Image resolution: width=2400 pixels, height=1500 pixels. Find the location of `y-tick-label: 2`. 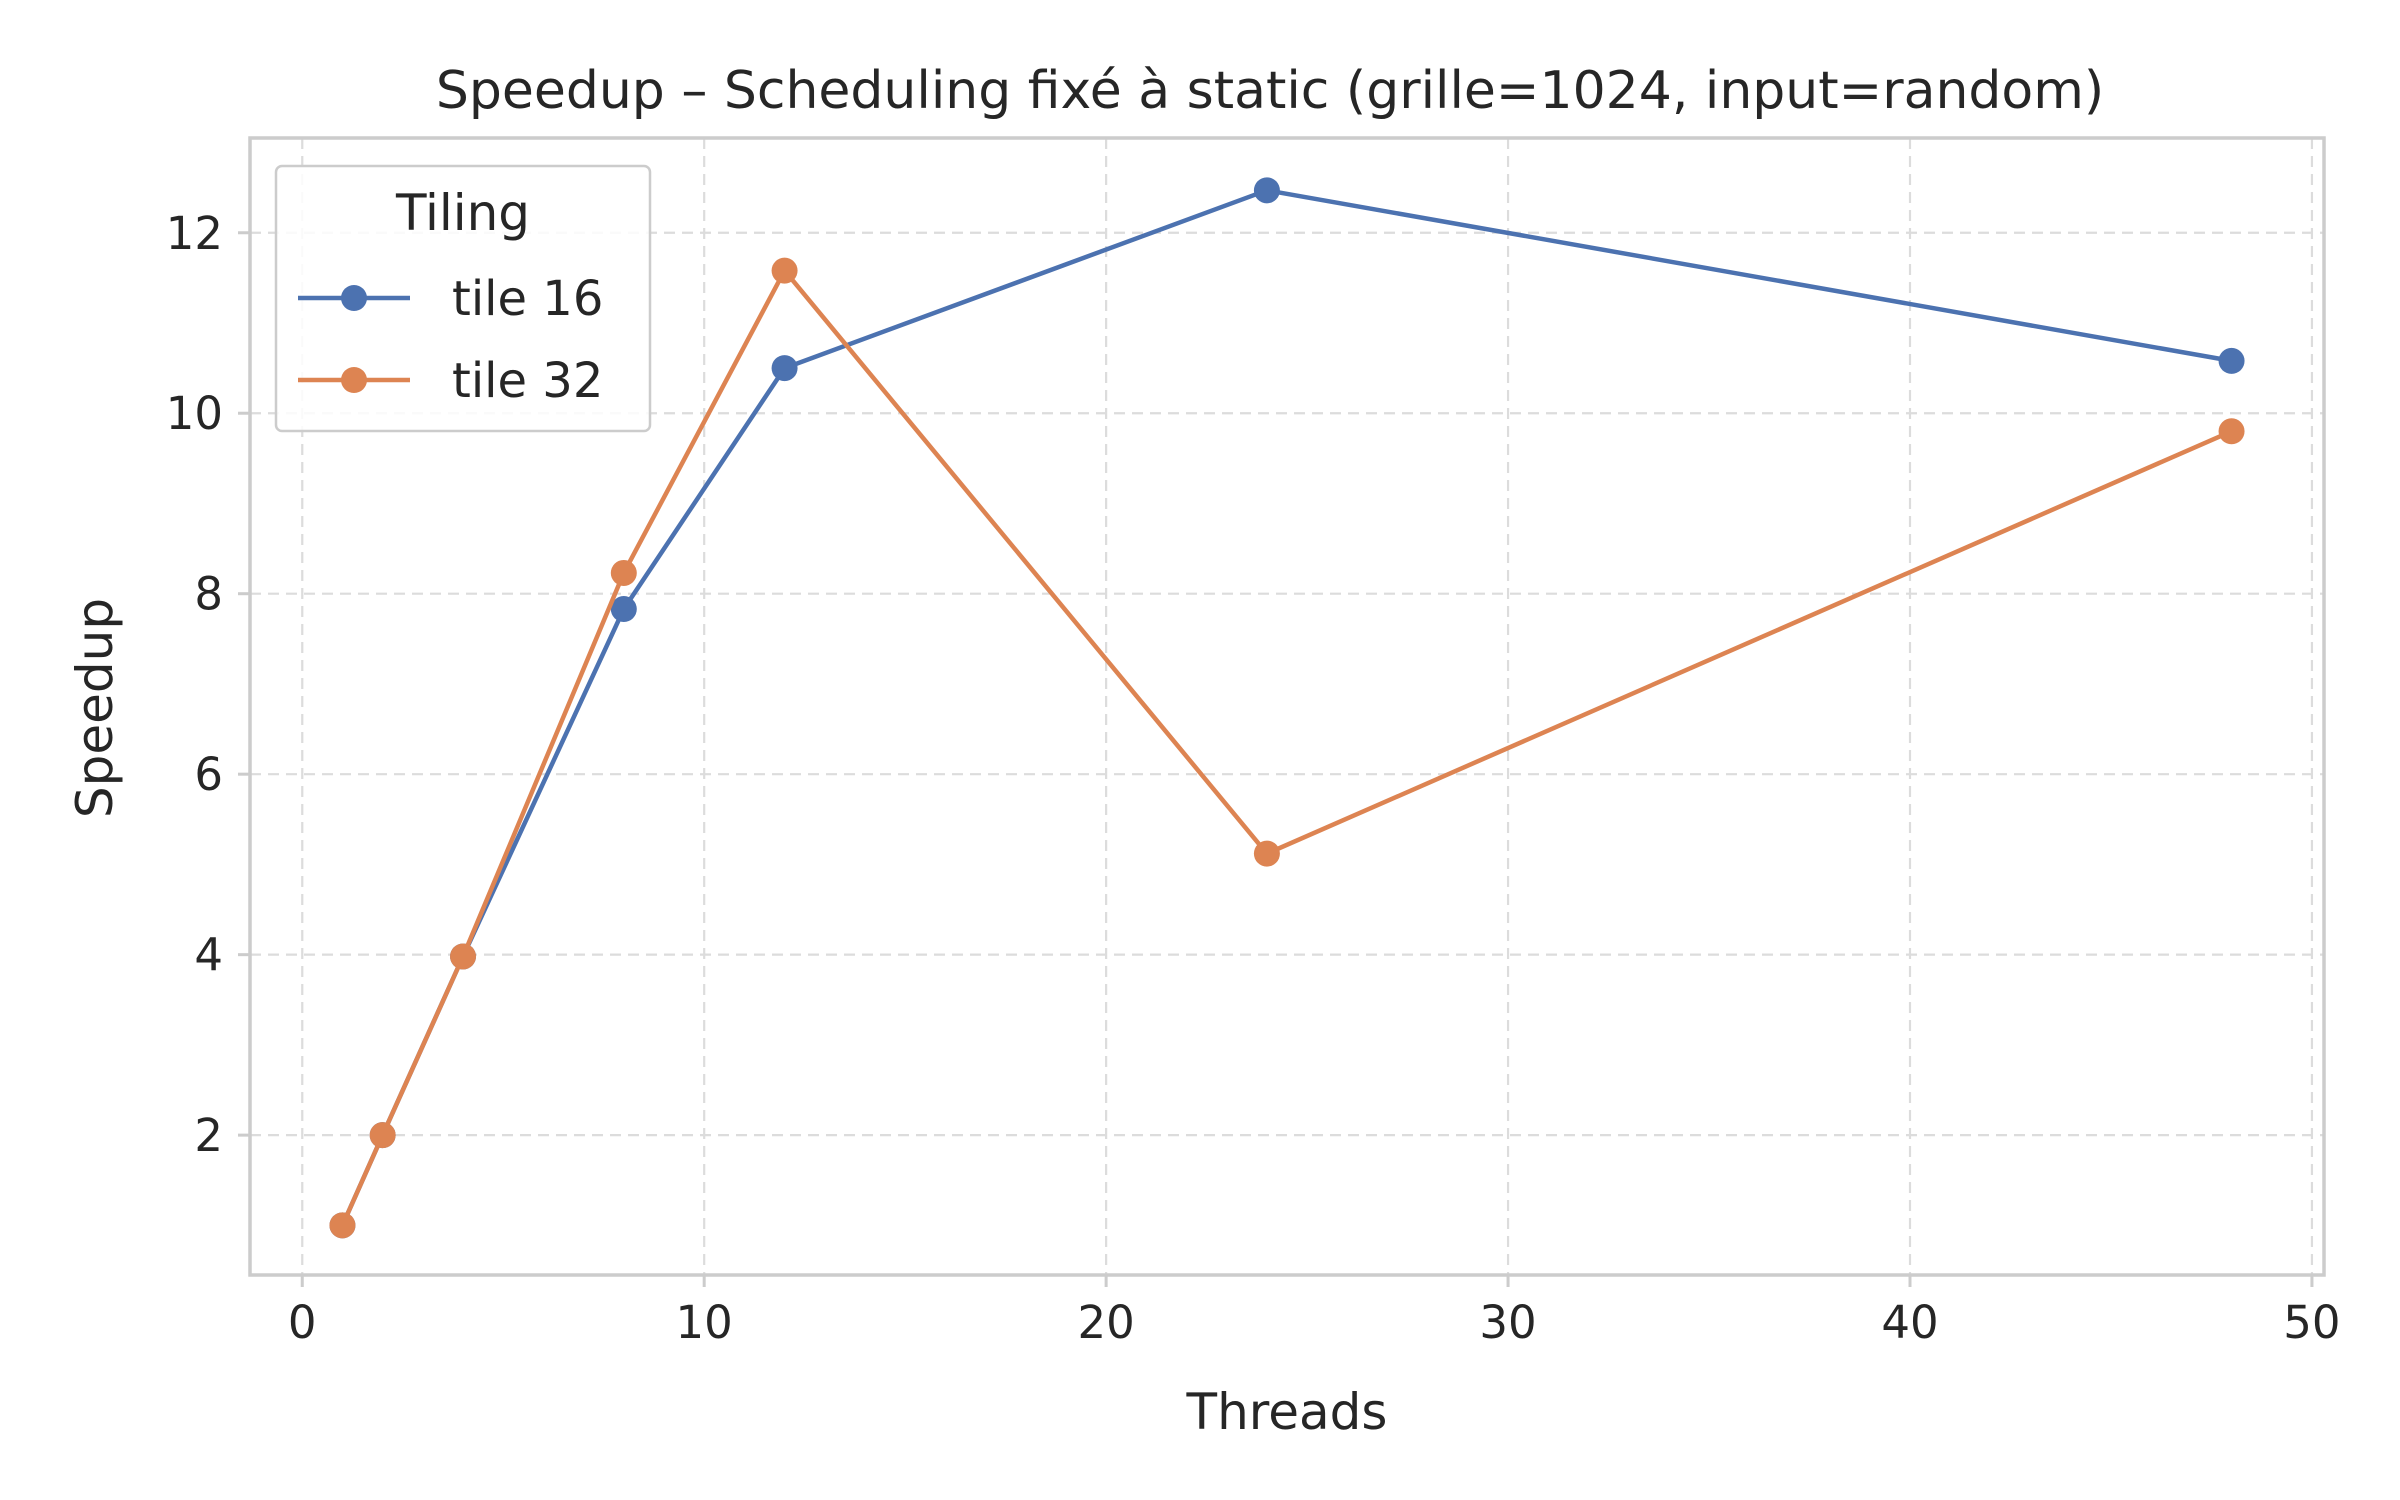

y-tick-label: 2 is located at coordinates (208, 1135).